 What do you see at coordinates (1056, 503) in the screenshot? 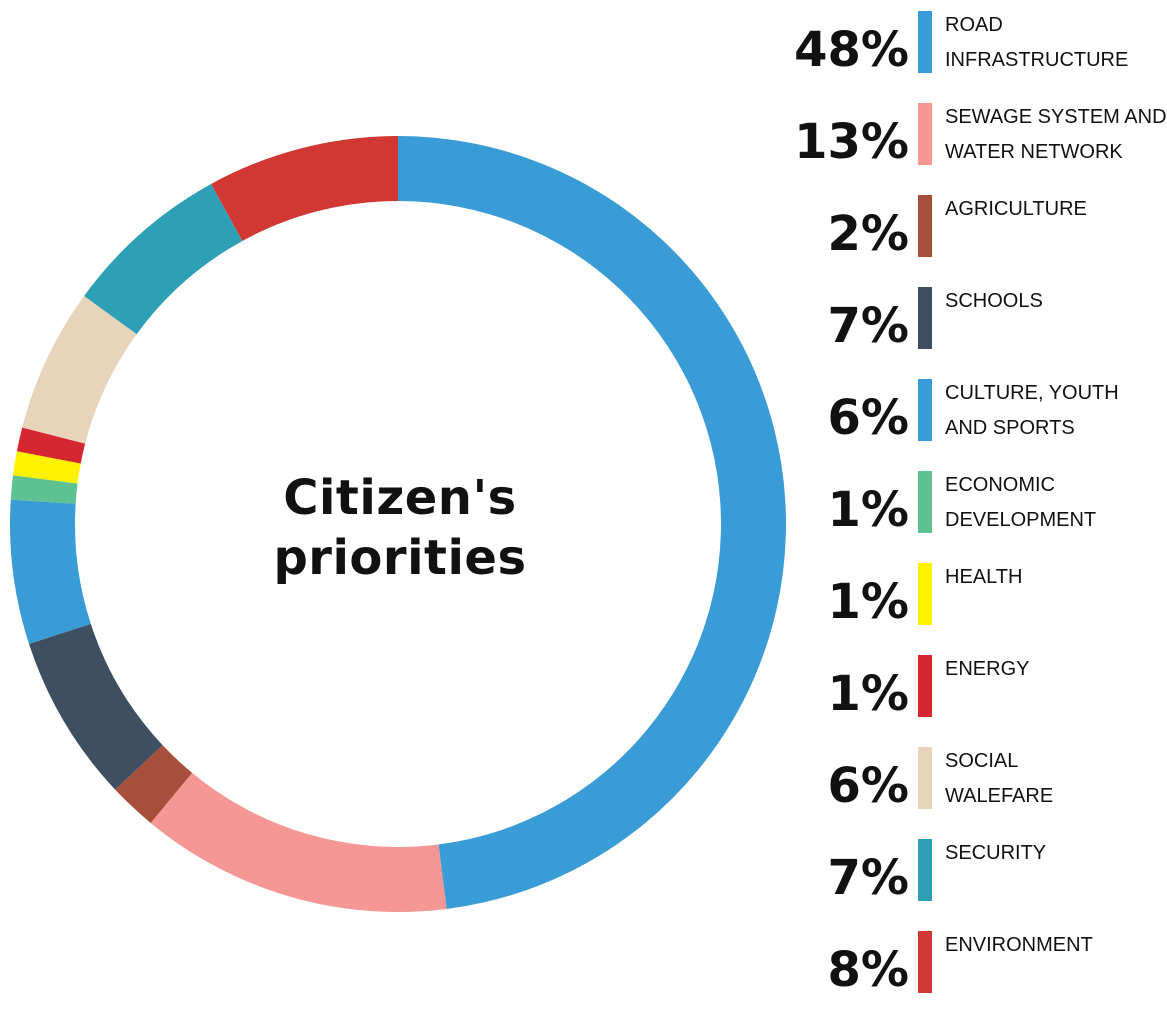
I see `legend-label: ECONOMIC DEVELOPMENT` at bounding box center [1056, 503].